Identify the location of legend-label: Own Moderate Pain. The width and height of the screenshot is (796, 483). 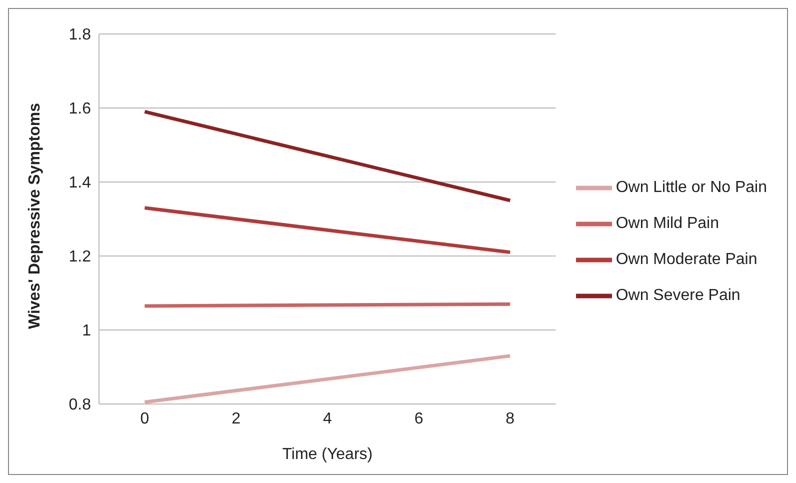
(687, 259).